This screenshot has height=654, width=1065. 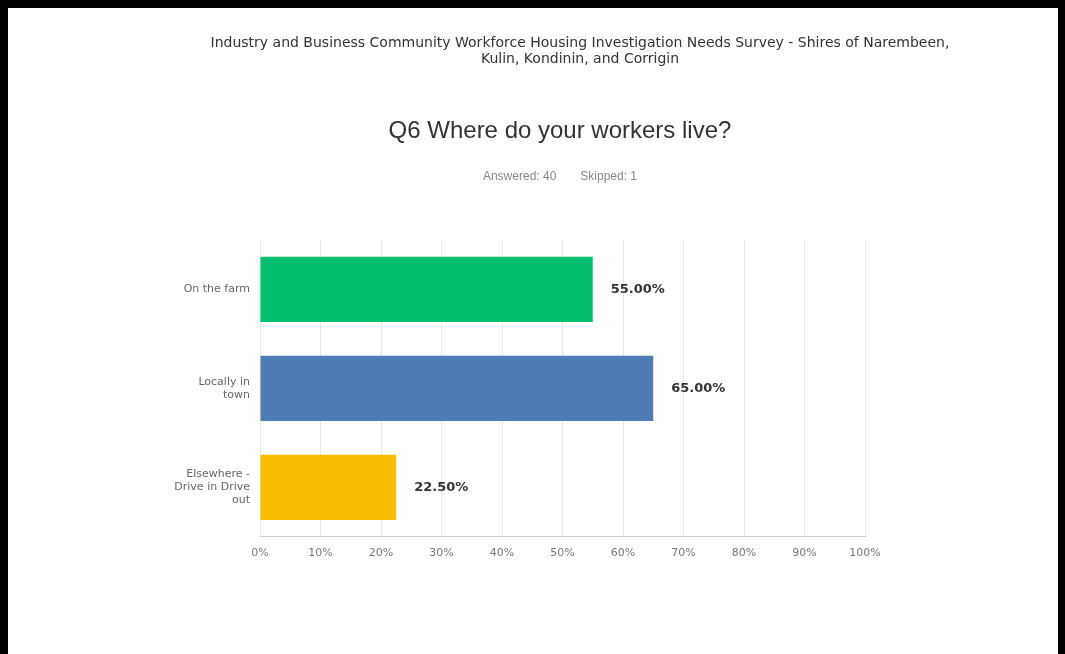 What do you see at coordinates (623, 553) in the screenshot?
I see `x-tick-label: 60%` at bounding box center [623, 553].